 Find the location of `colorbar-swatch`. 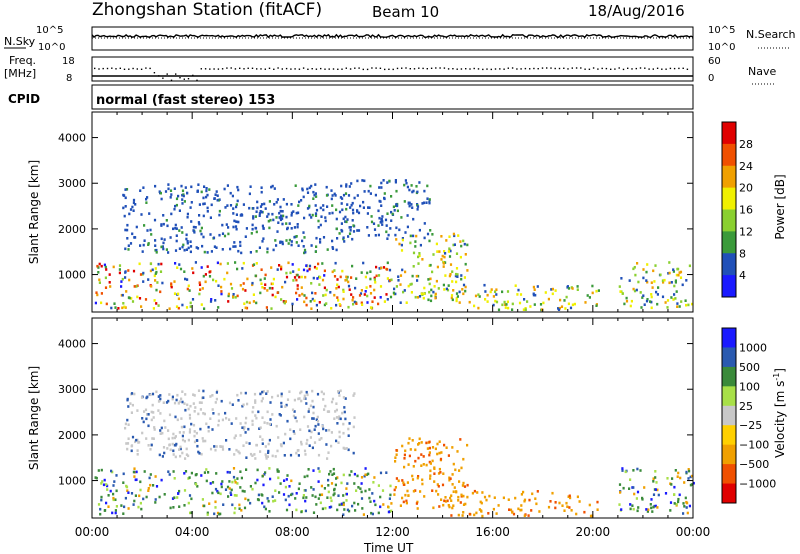

colorbar-swatch is located at coordinates (729, 155).